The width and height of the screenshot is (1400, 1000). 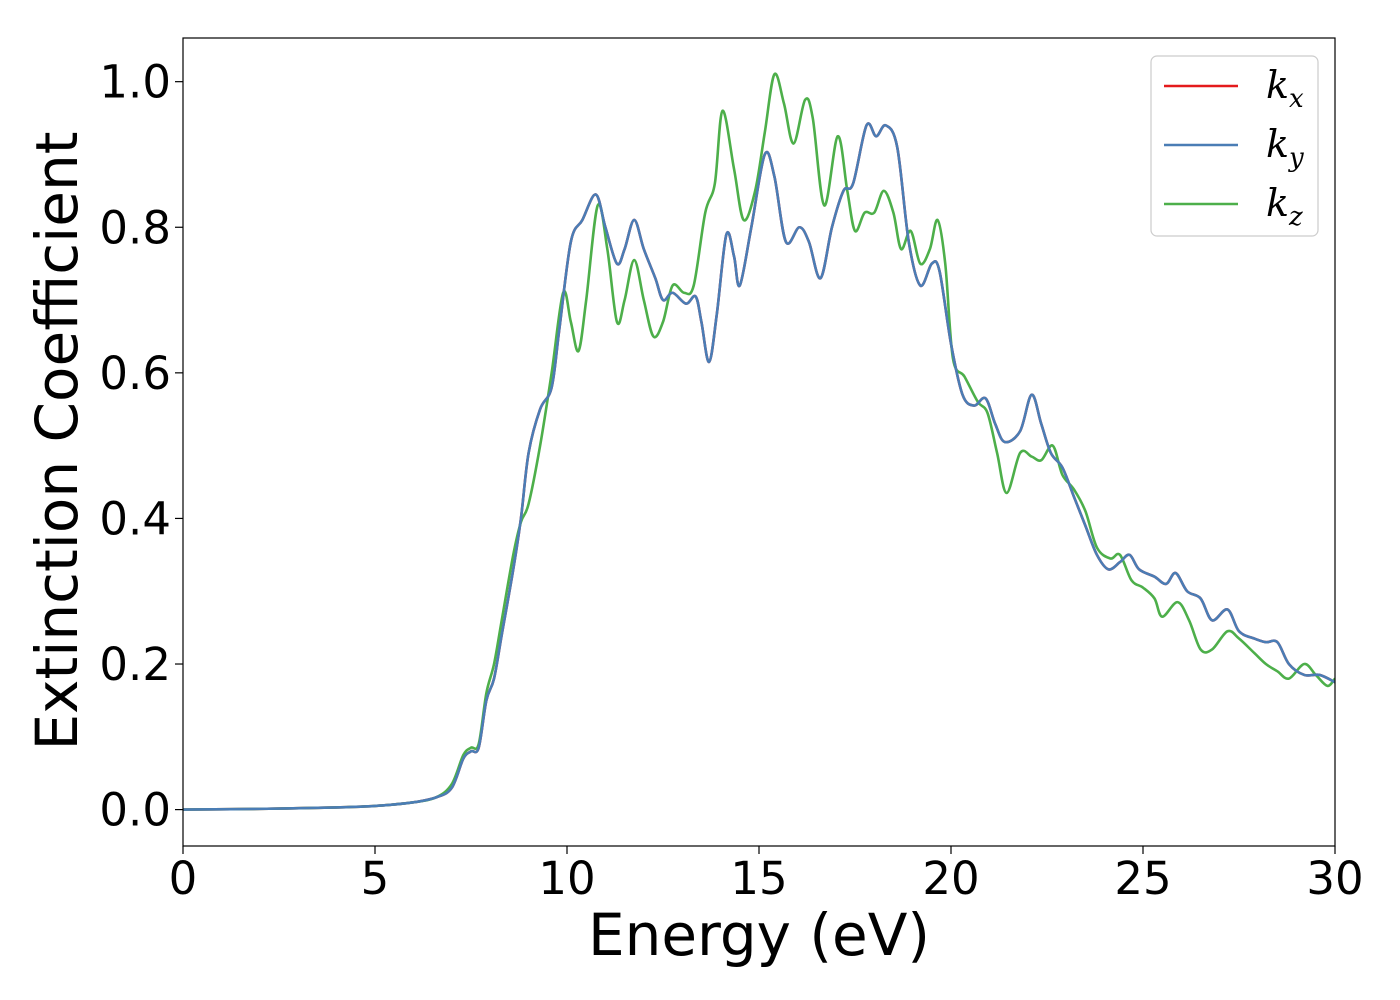 I want to click on y-tick-label: 0.2, so click(x=135, y=664).